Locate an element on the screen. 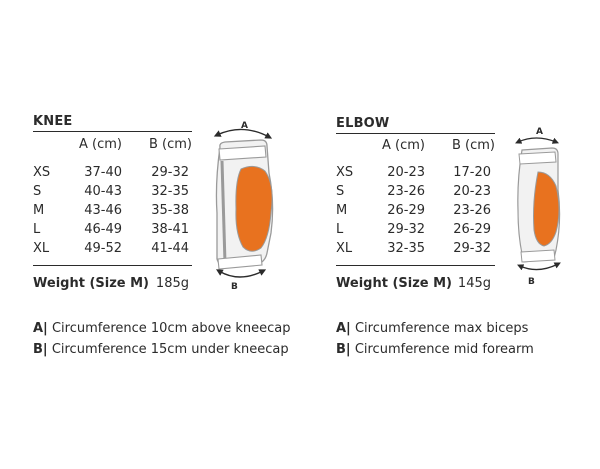 The image size is (600, 469). elbow-legend-b: B| Circumference mid forearm is located at coordinates (435, 349).